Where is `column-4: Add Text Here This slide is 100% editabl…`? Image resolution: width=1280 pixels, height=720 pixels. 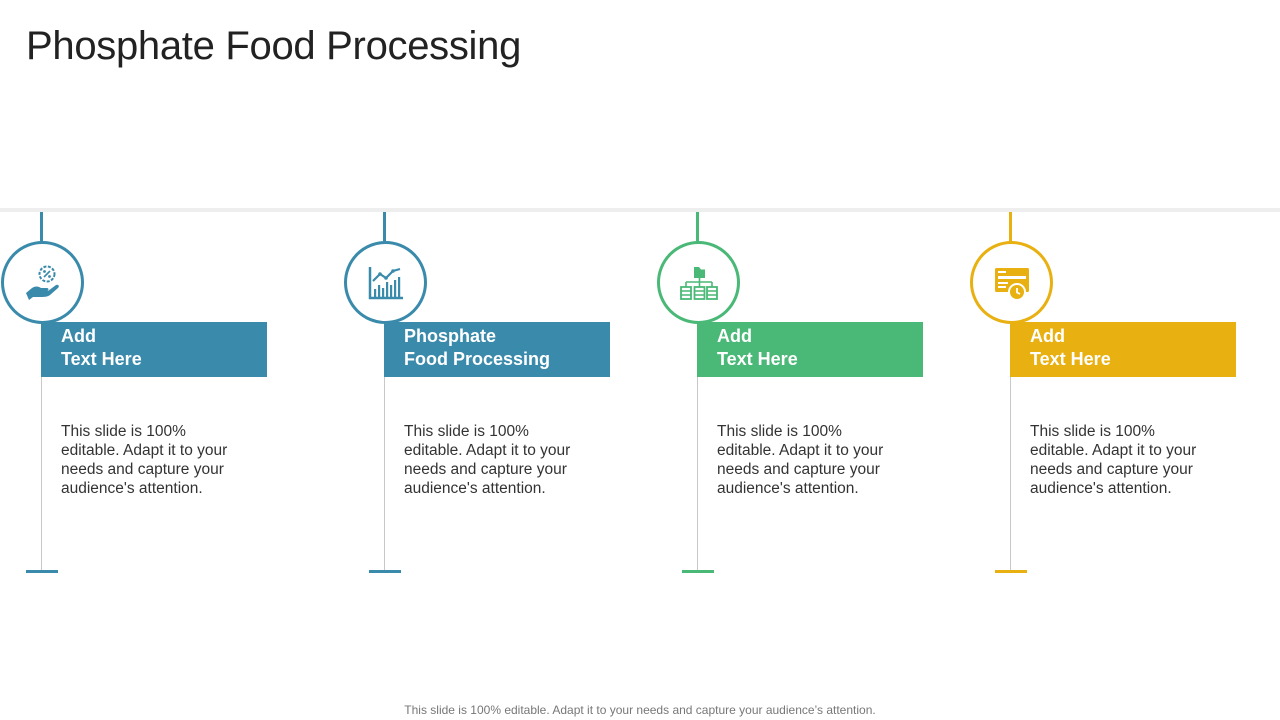 column-4: Add Text Here This slide is 100% editabl… is located at coordinates (145, 393).